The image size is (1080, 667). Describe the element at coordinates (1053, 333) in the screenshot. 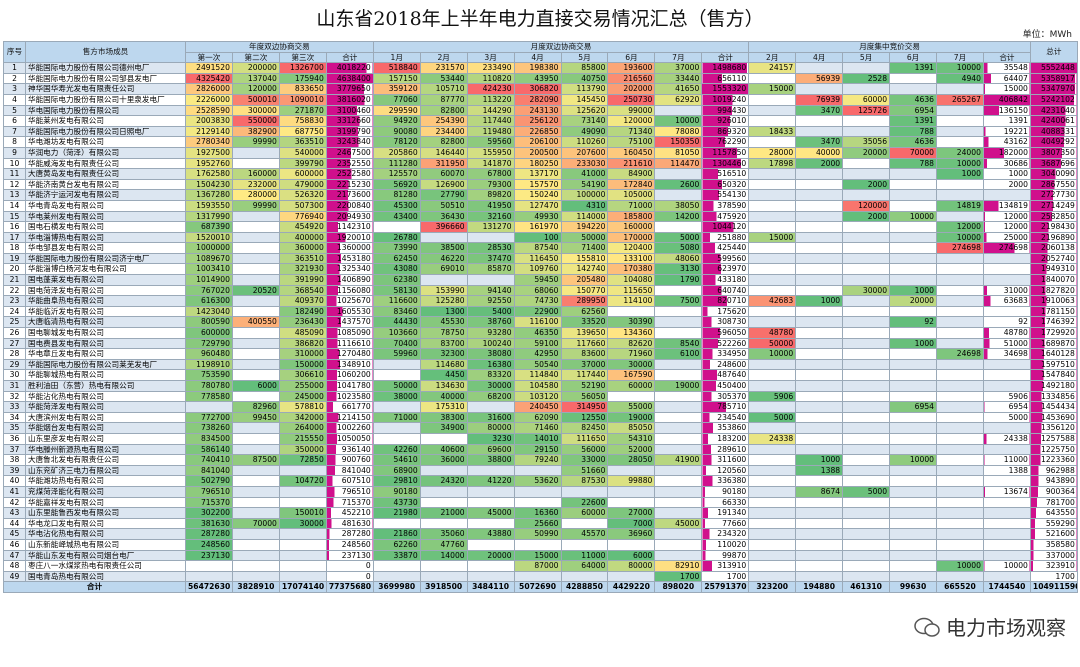

I see `sum-cell: 1729920` at that location.